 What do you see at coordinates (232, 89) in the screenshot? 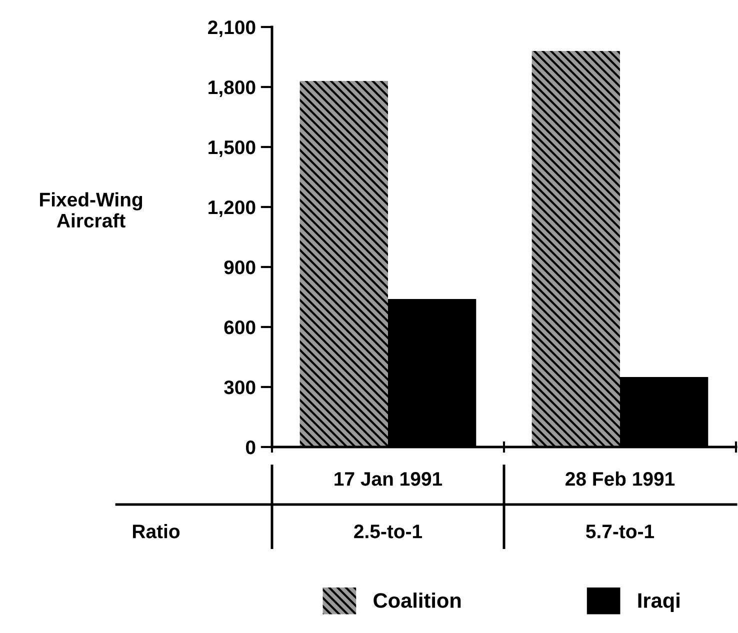
I see `y-tick-label: 1,800` at bounding box center [232, 89].